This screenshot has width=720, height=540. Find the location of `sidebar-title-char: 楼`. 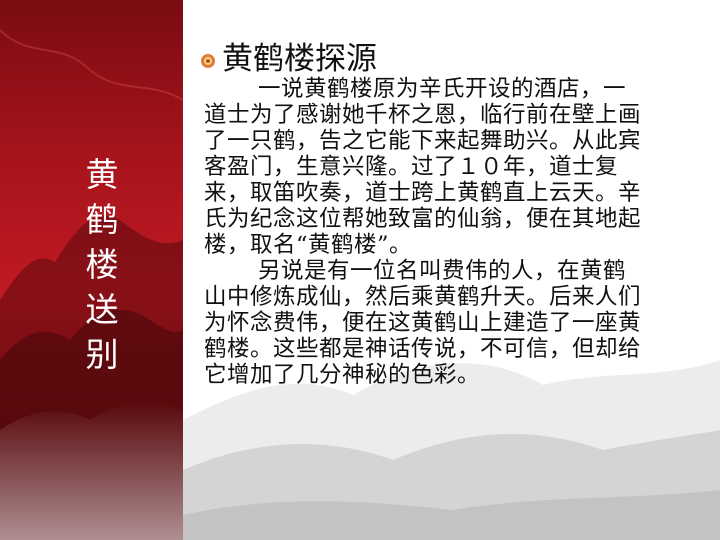

sidebar-title-char: 楼 is located at coordinates (102, 264).